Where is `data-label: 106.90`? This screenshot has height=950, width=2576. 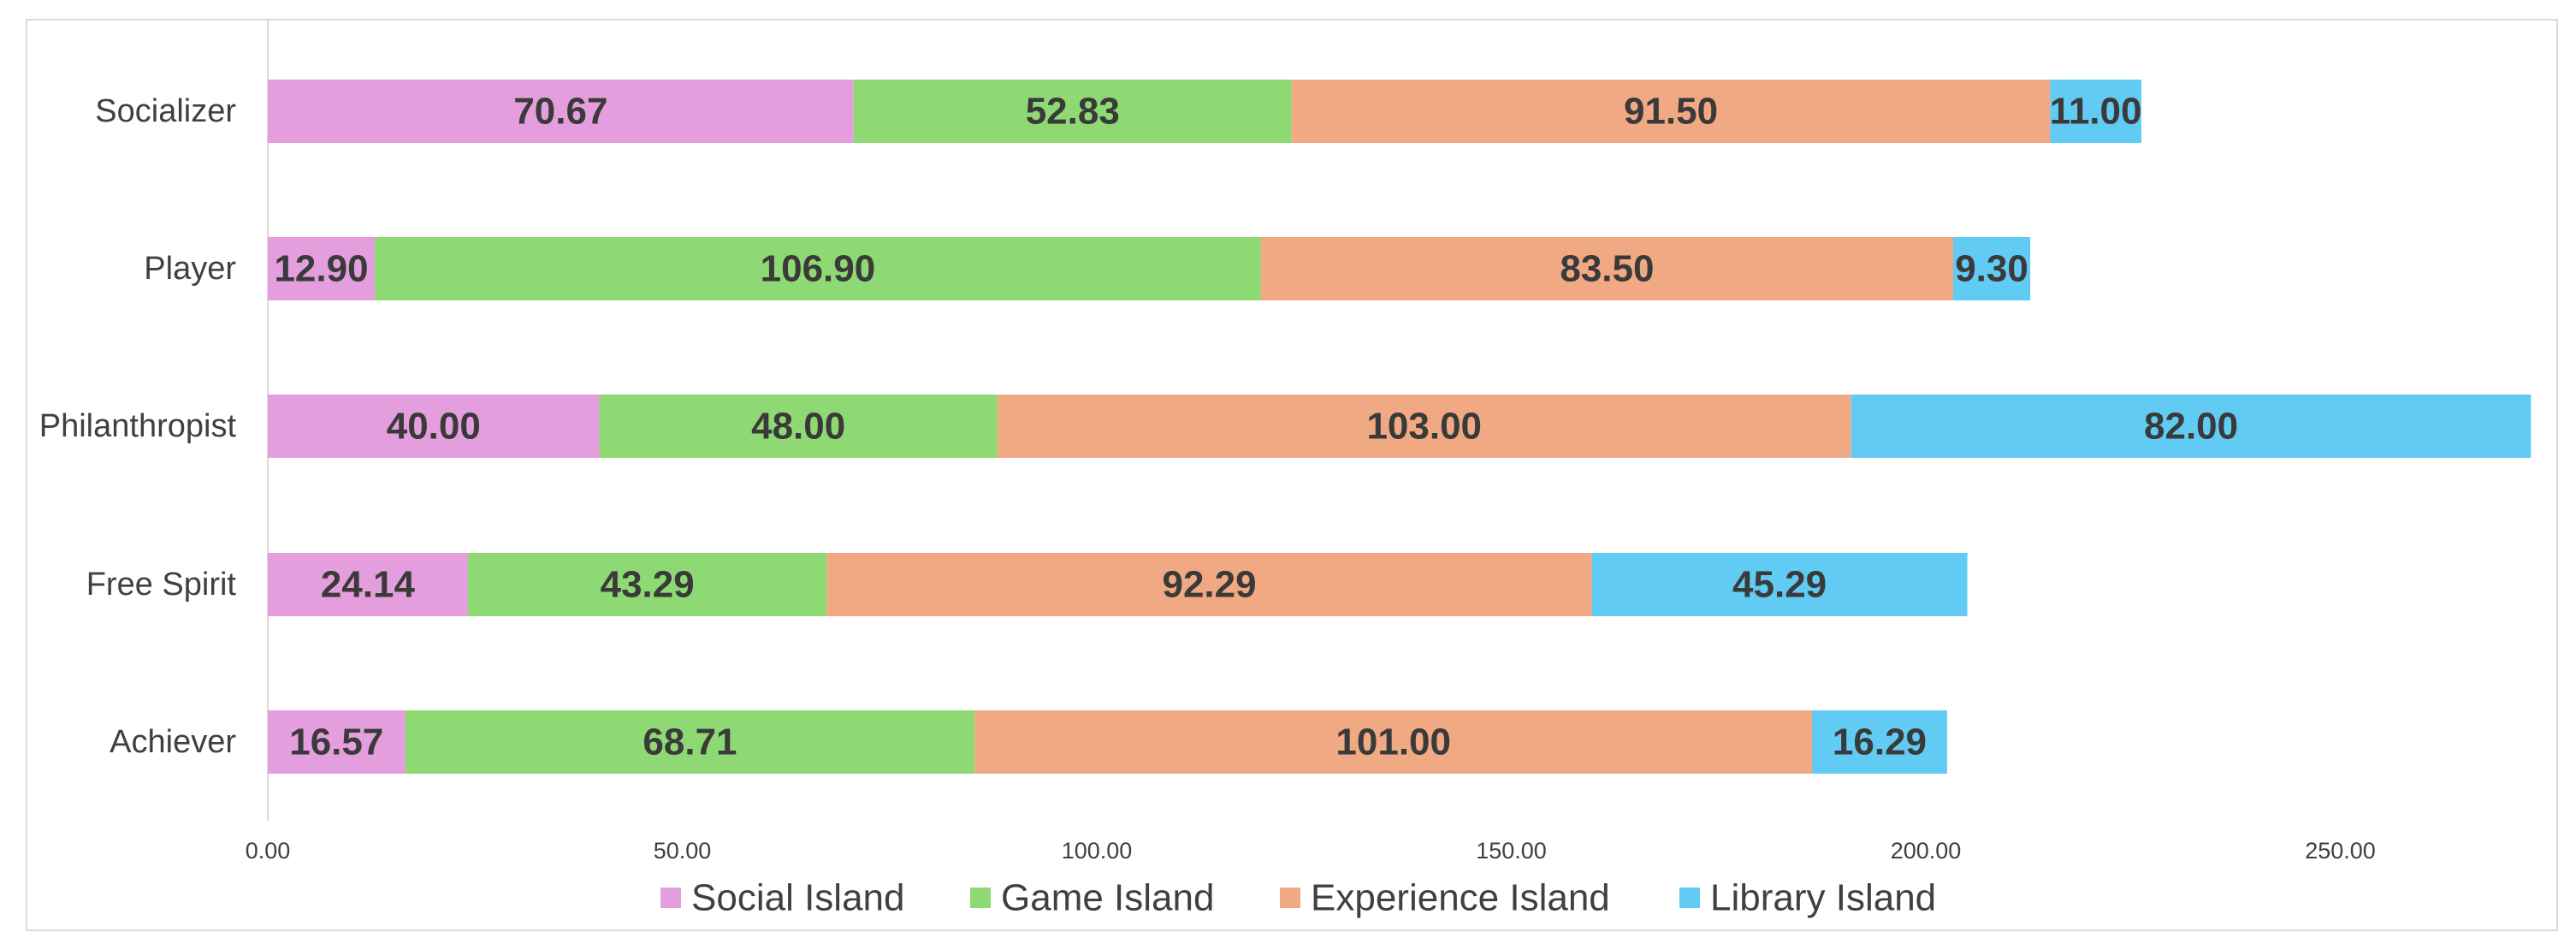
data-label: 106.90 is located at coordinates (818, 269).